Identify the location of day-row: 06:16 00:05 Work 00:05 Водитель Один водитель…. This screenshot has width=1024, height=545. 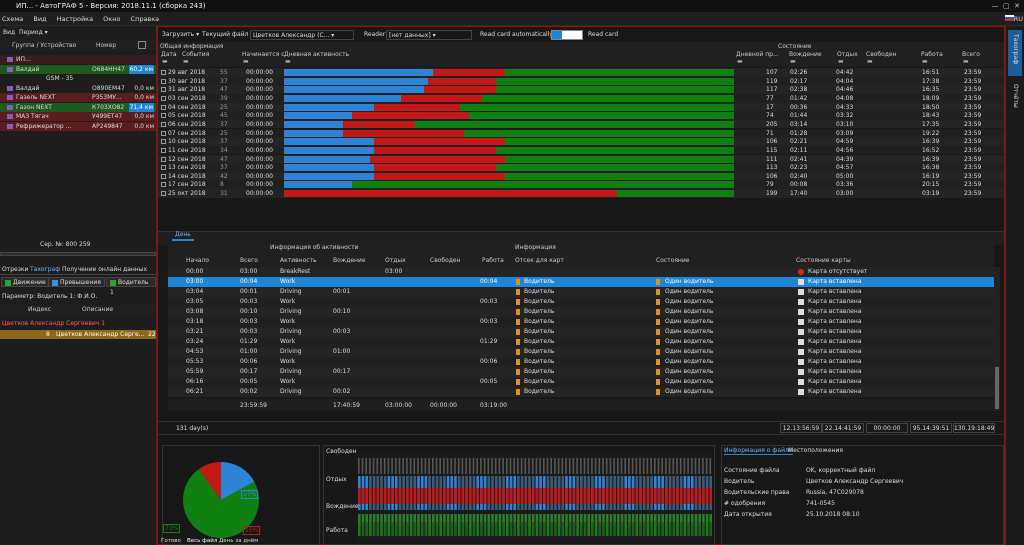
(581, 382).